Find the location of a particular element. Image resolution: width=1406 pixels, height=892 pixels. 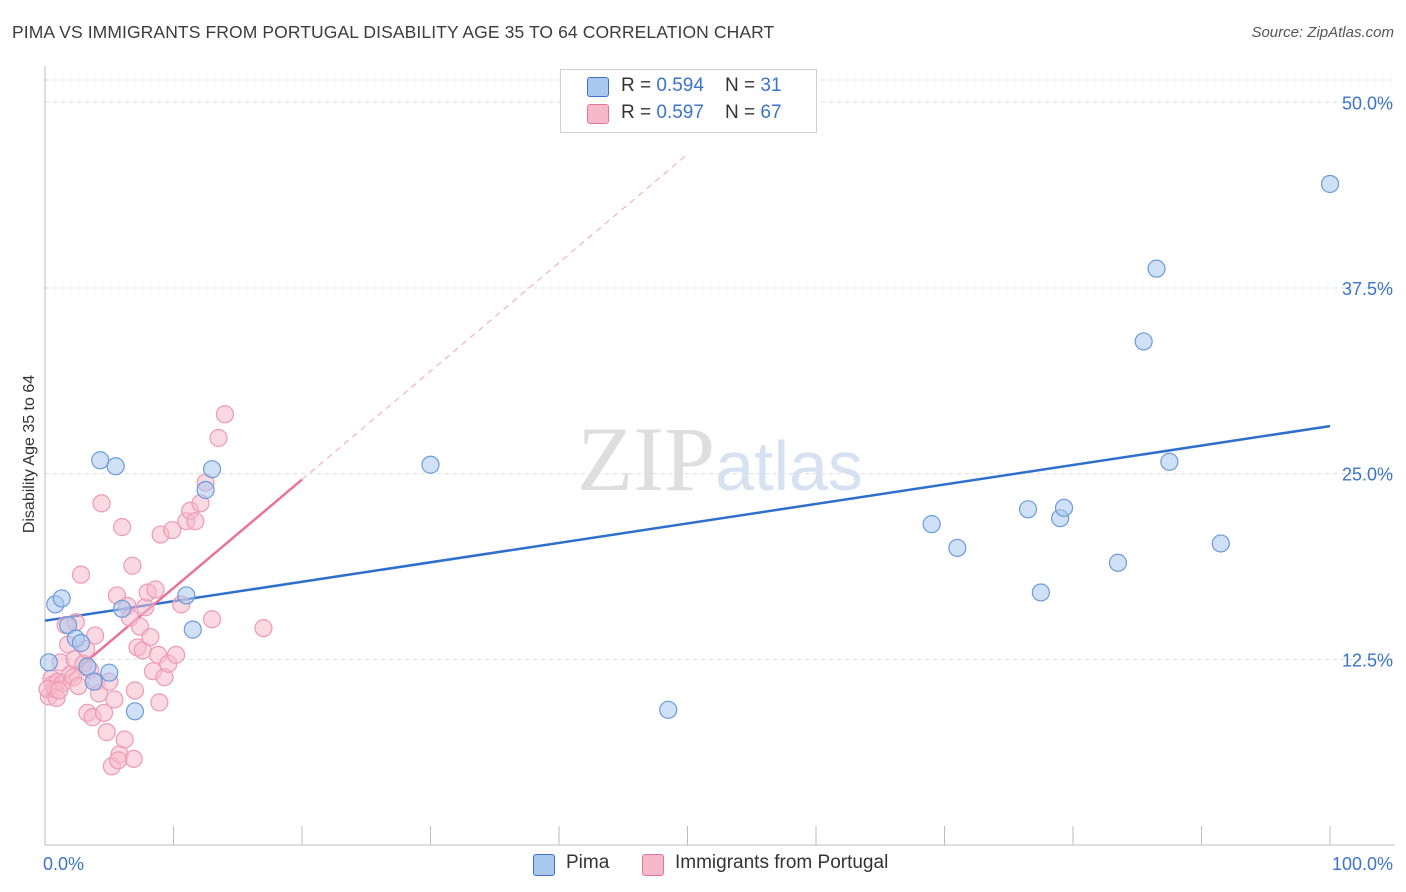

y-tick-label: 37.5% is located at coordinates (1367, 289).